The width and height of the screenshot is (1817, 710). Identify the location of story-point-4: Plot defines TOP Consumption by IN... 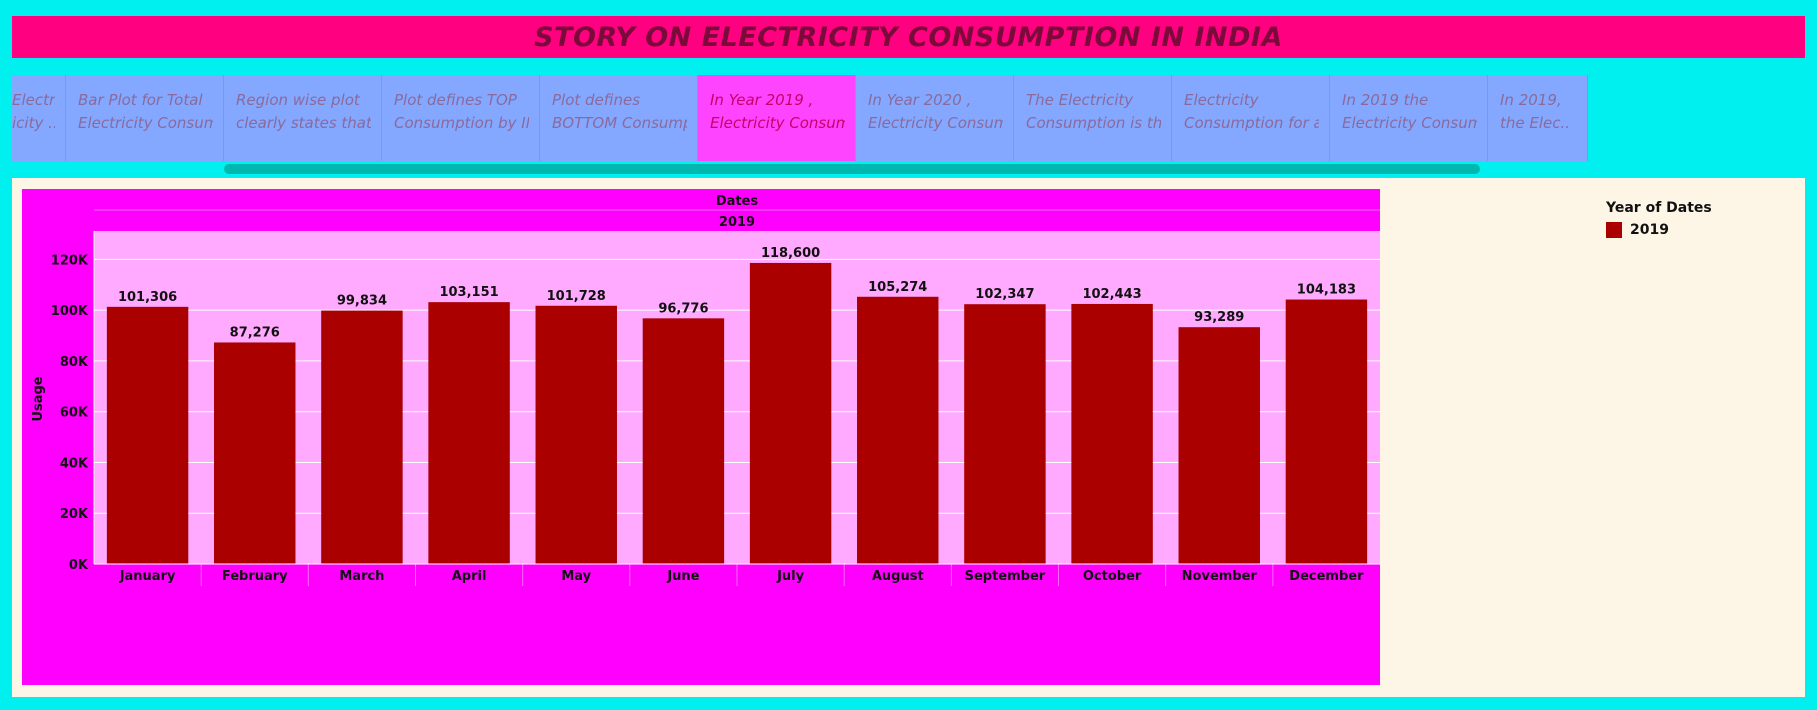
(461, 118).